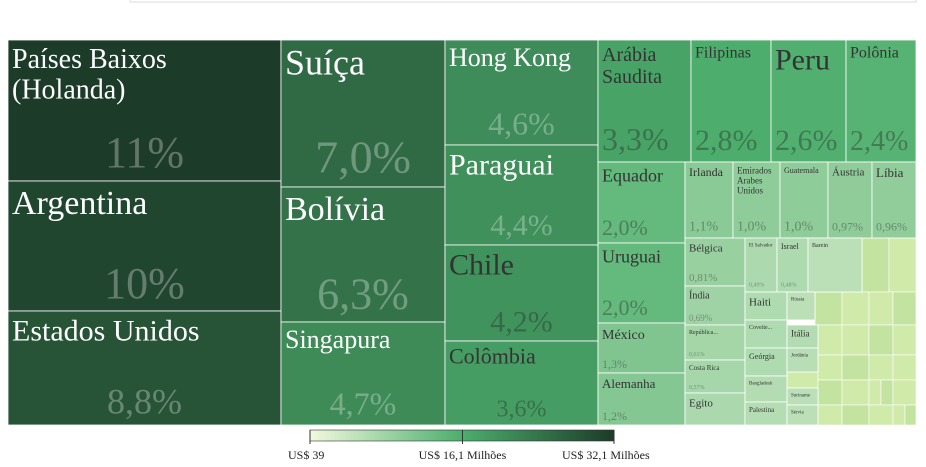  What do you see at coordinates (879, 141) in the screenshot?
I see `value-label: 2,4%` at bounding box center [879, 141].